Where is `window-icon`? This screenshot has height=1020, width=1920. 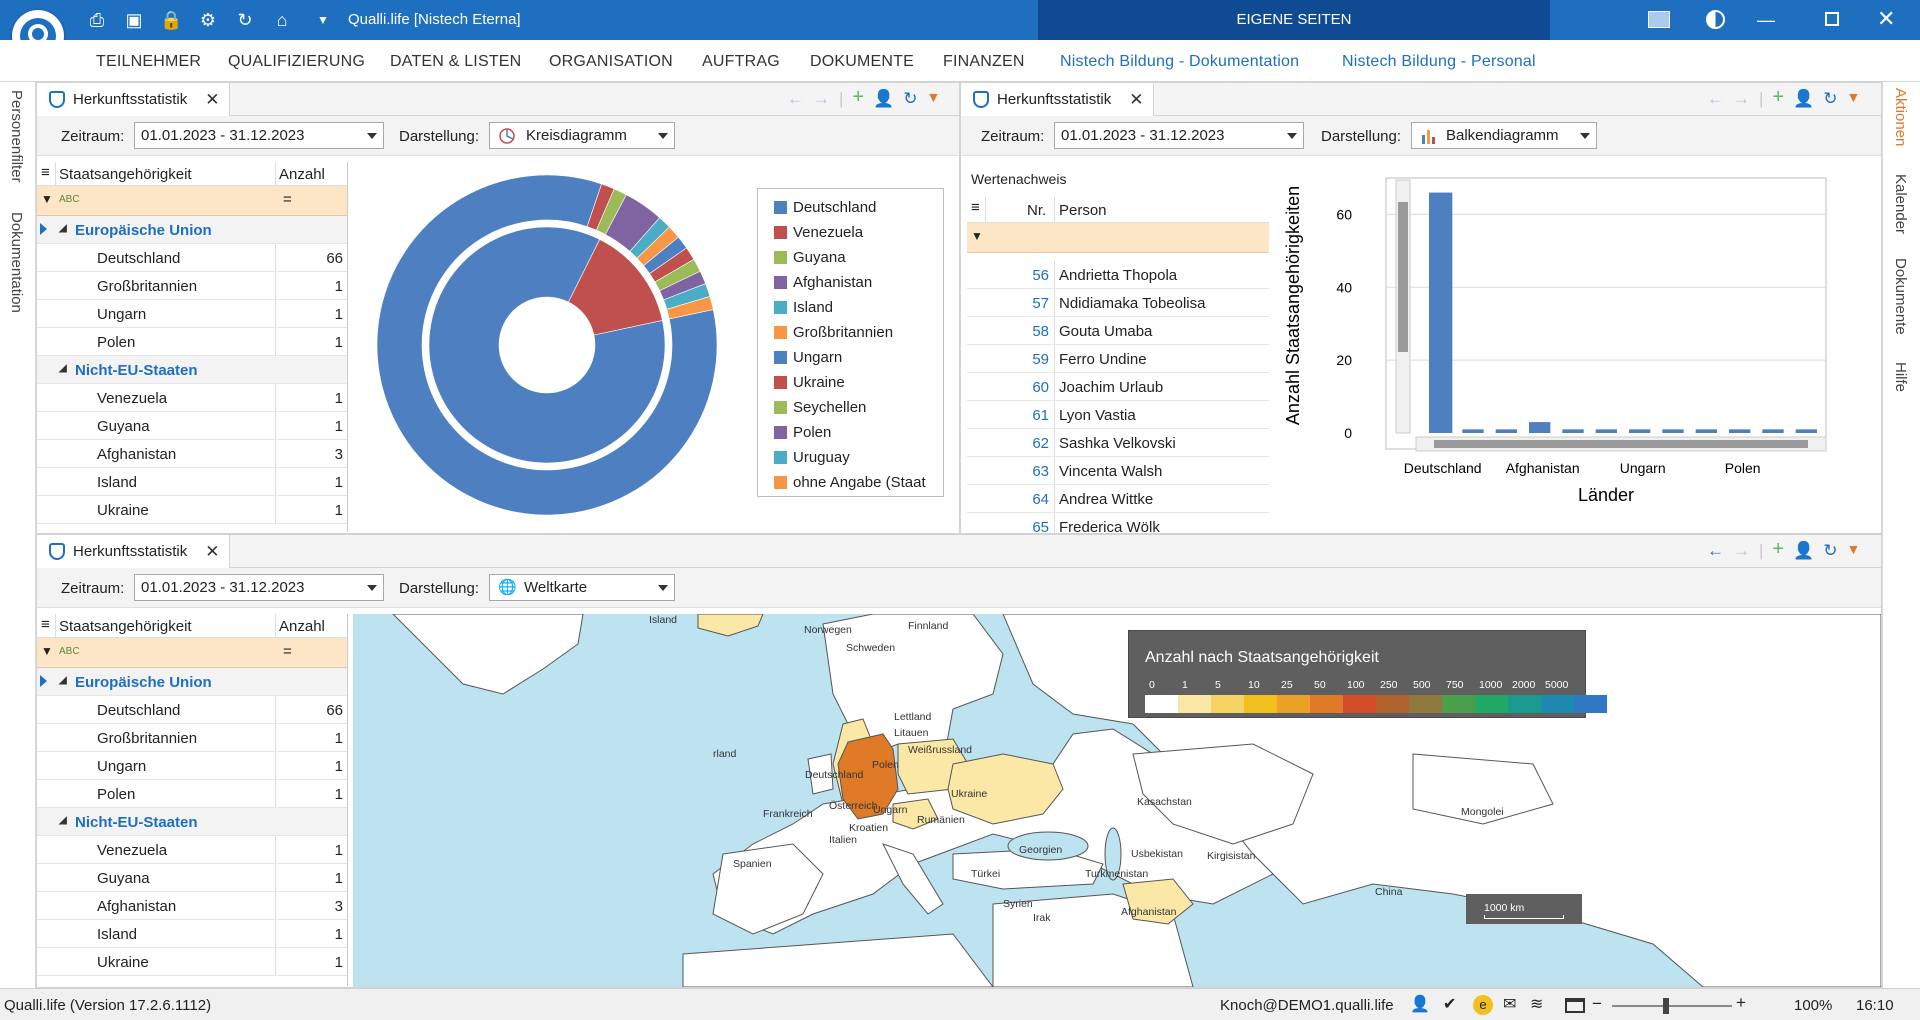
window-icon is located at coordinates (1575, 1005).